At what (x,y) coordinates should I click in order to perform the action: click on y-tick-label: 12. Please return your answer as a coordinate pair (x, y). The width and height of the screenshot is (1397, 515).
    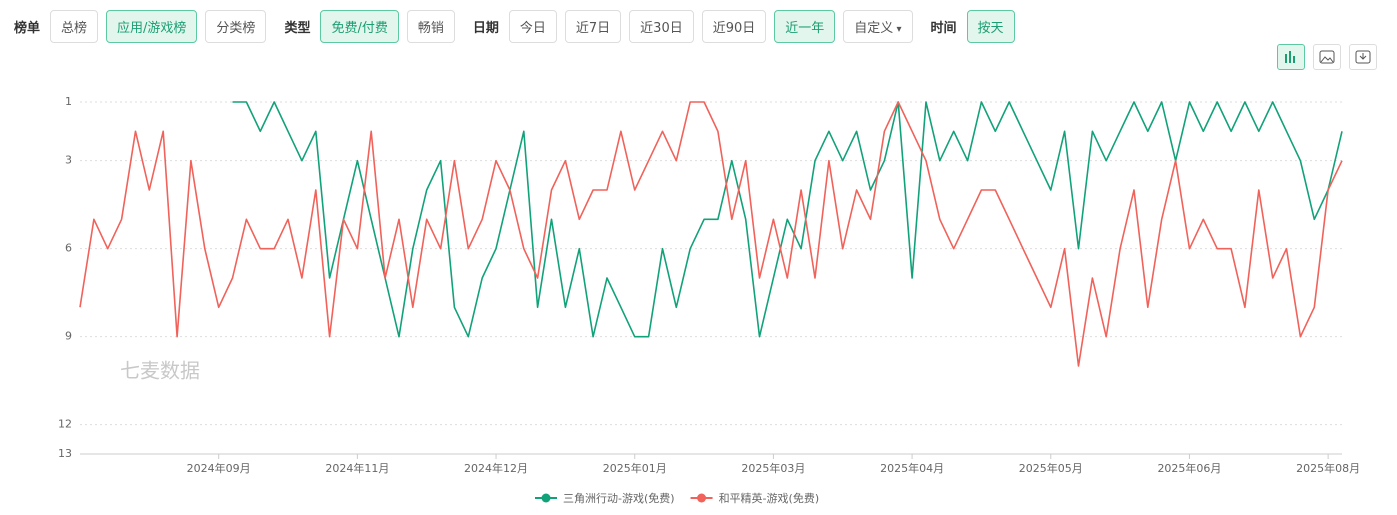
    Looking at the image, I should click on (65, 424).